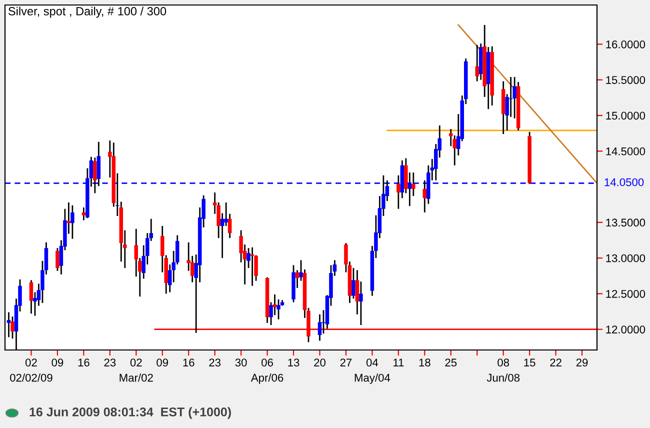 This screenshot has height=428, width=650. I want to click on x-tick-label: 20, so click(320, 362).